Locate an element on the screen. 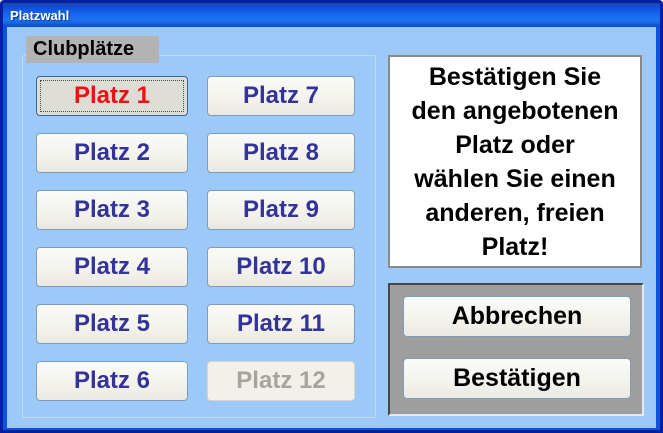 The height and width of the screenshot is (433, 663). platz-button-1: Platz 1 is located at coordinates (112, 96).